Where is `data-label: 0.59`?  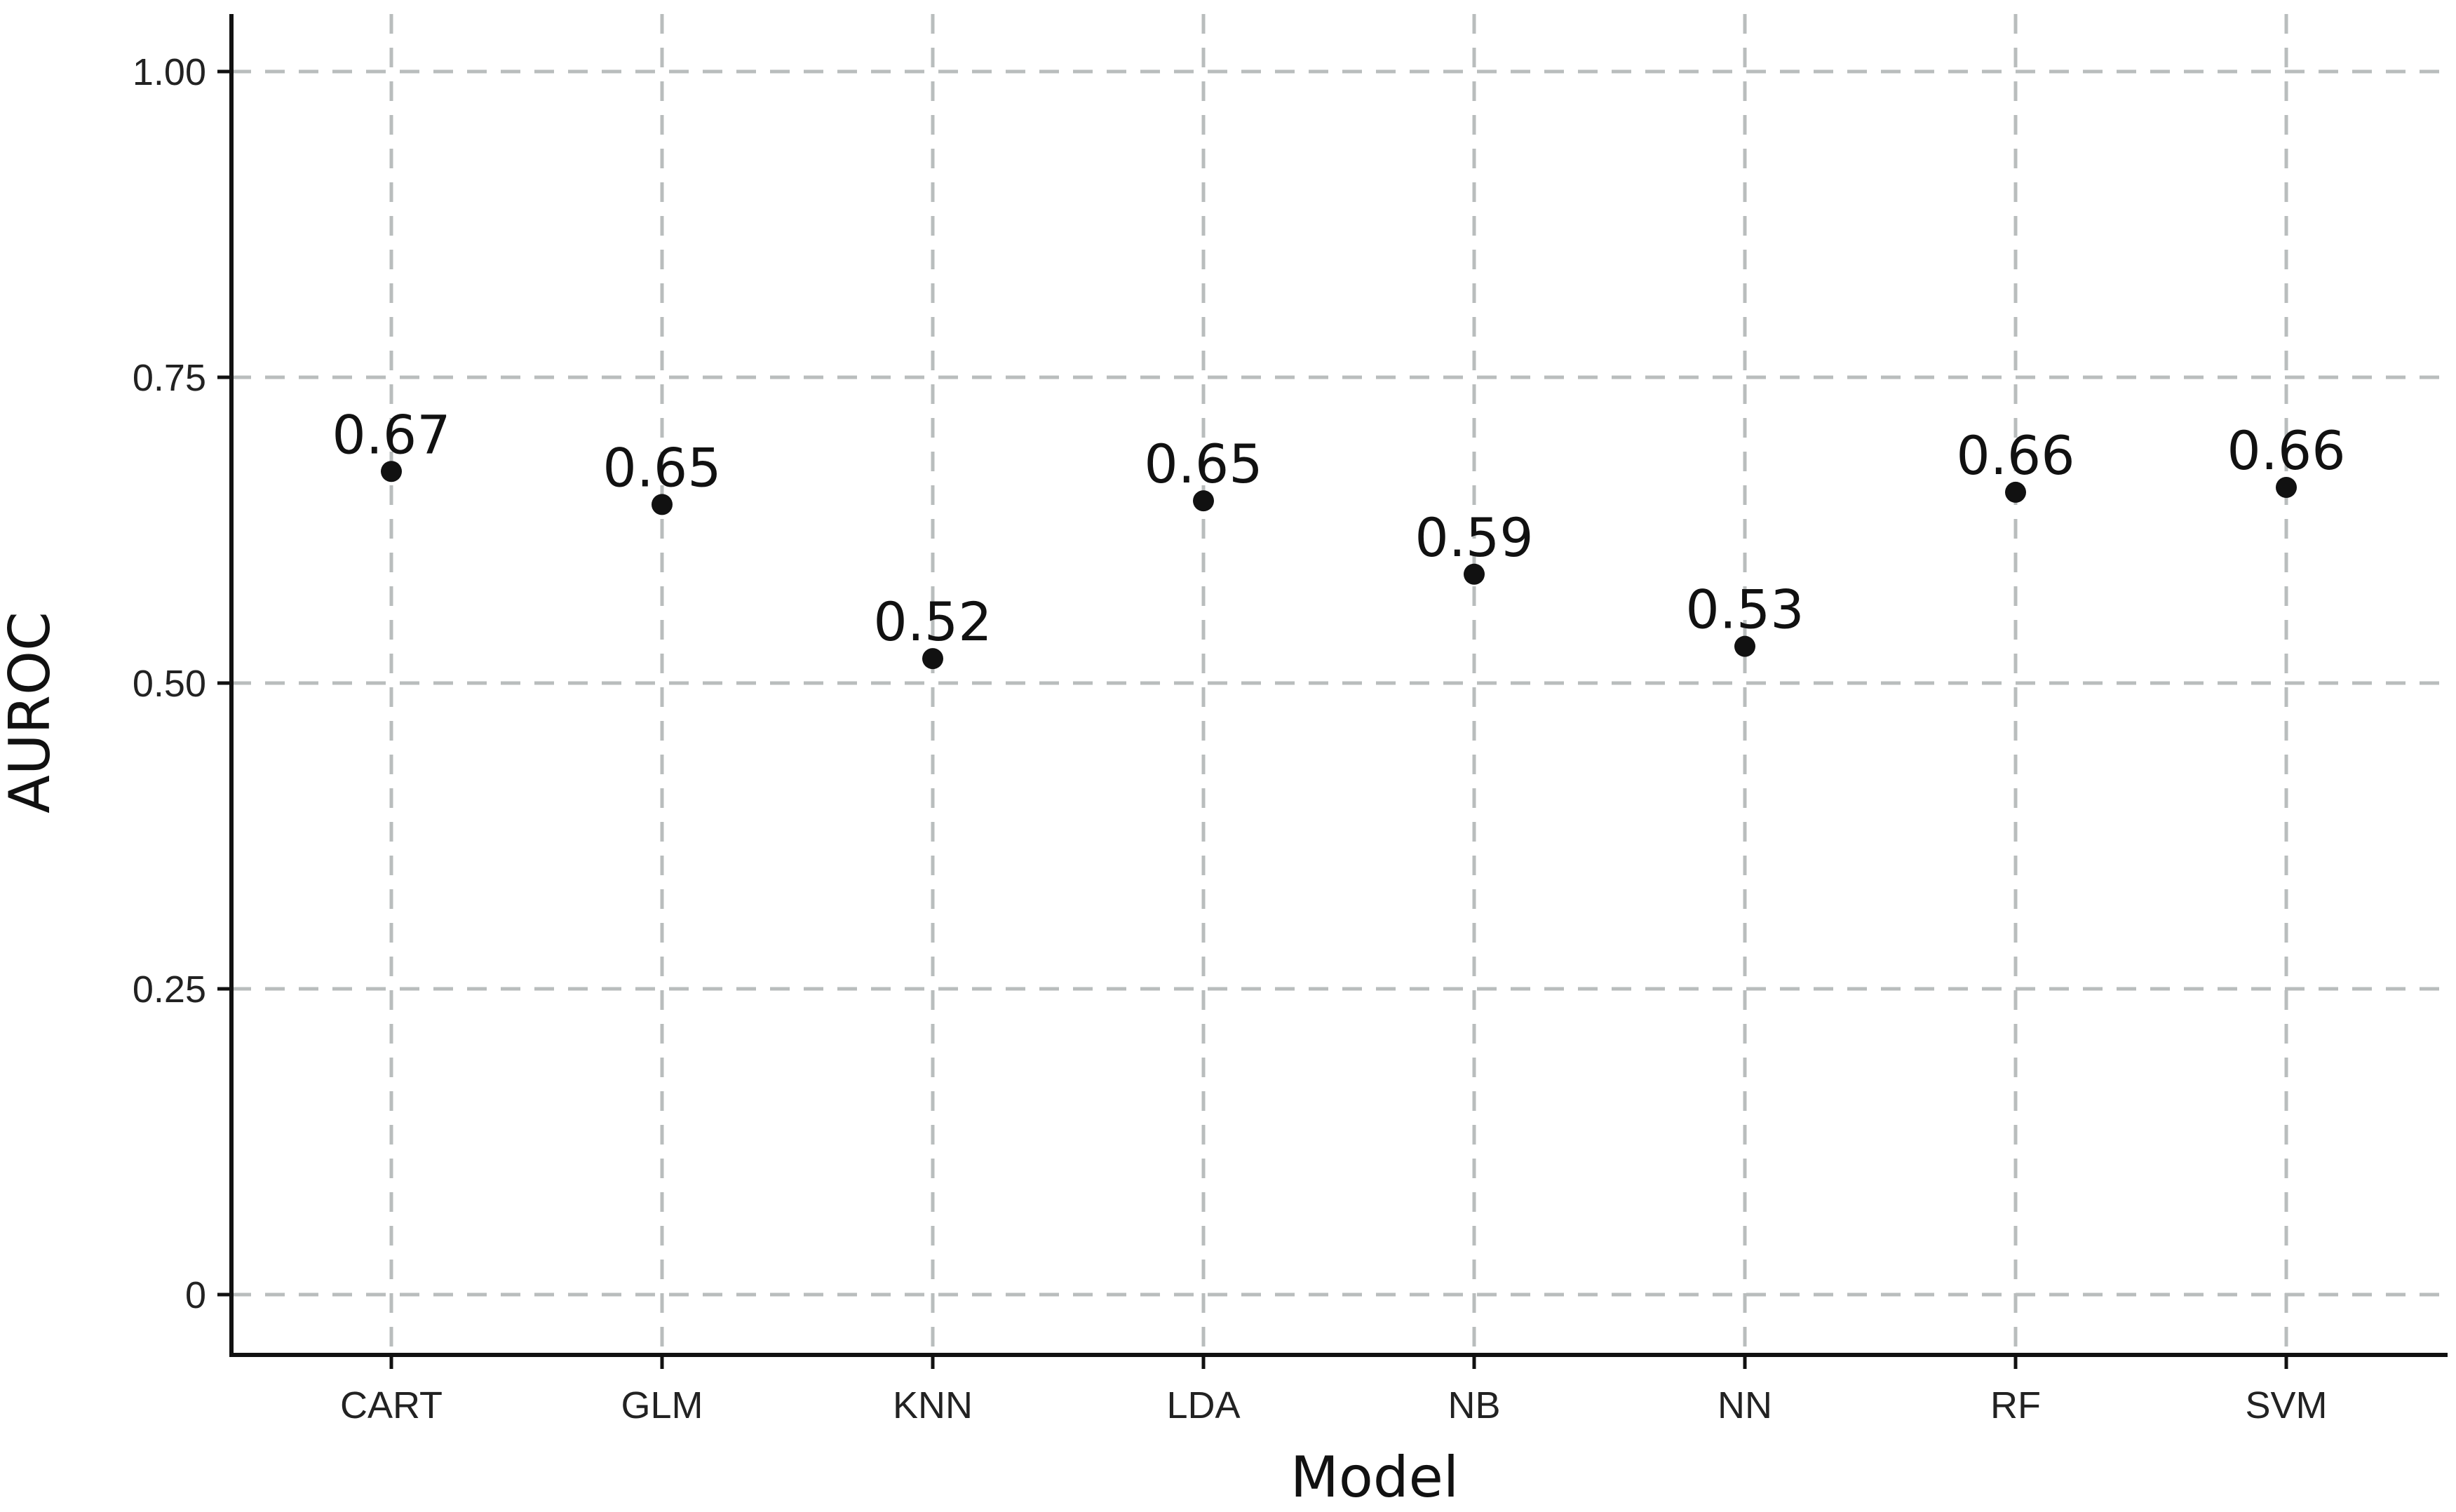
data-label: 0.59 is located at coordinates (1474, 537).